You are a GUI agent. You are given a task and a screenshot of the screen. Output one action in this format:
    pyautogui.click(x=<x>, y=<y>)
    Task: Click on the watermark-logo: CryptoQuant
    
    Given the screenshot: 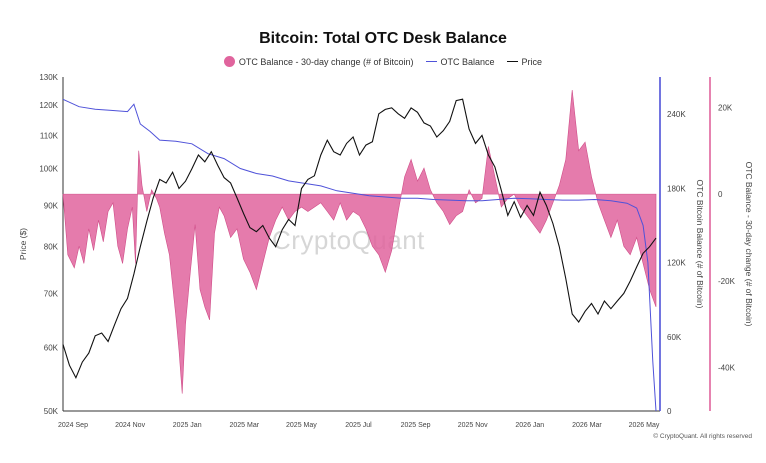 What is the action you would take?
    pyautogui.click(x=348, y=240)
    